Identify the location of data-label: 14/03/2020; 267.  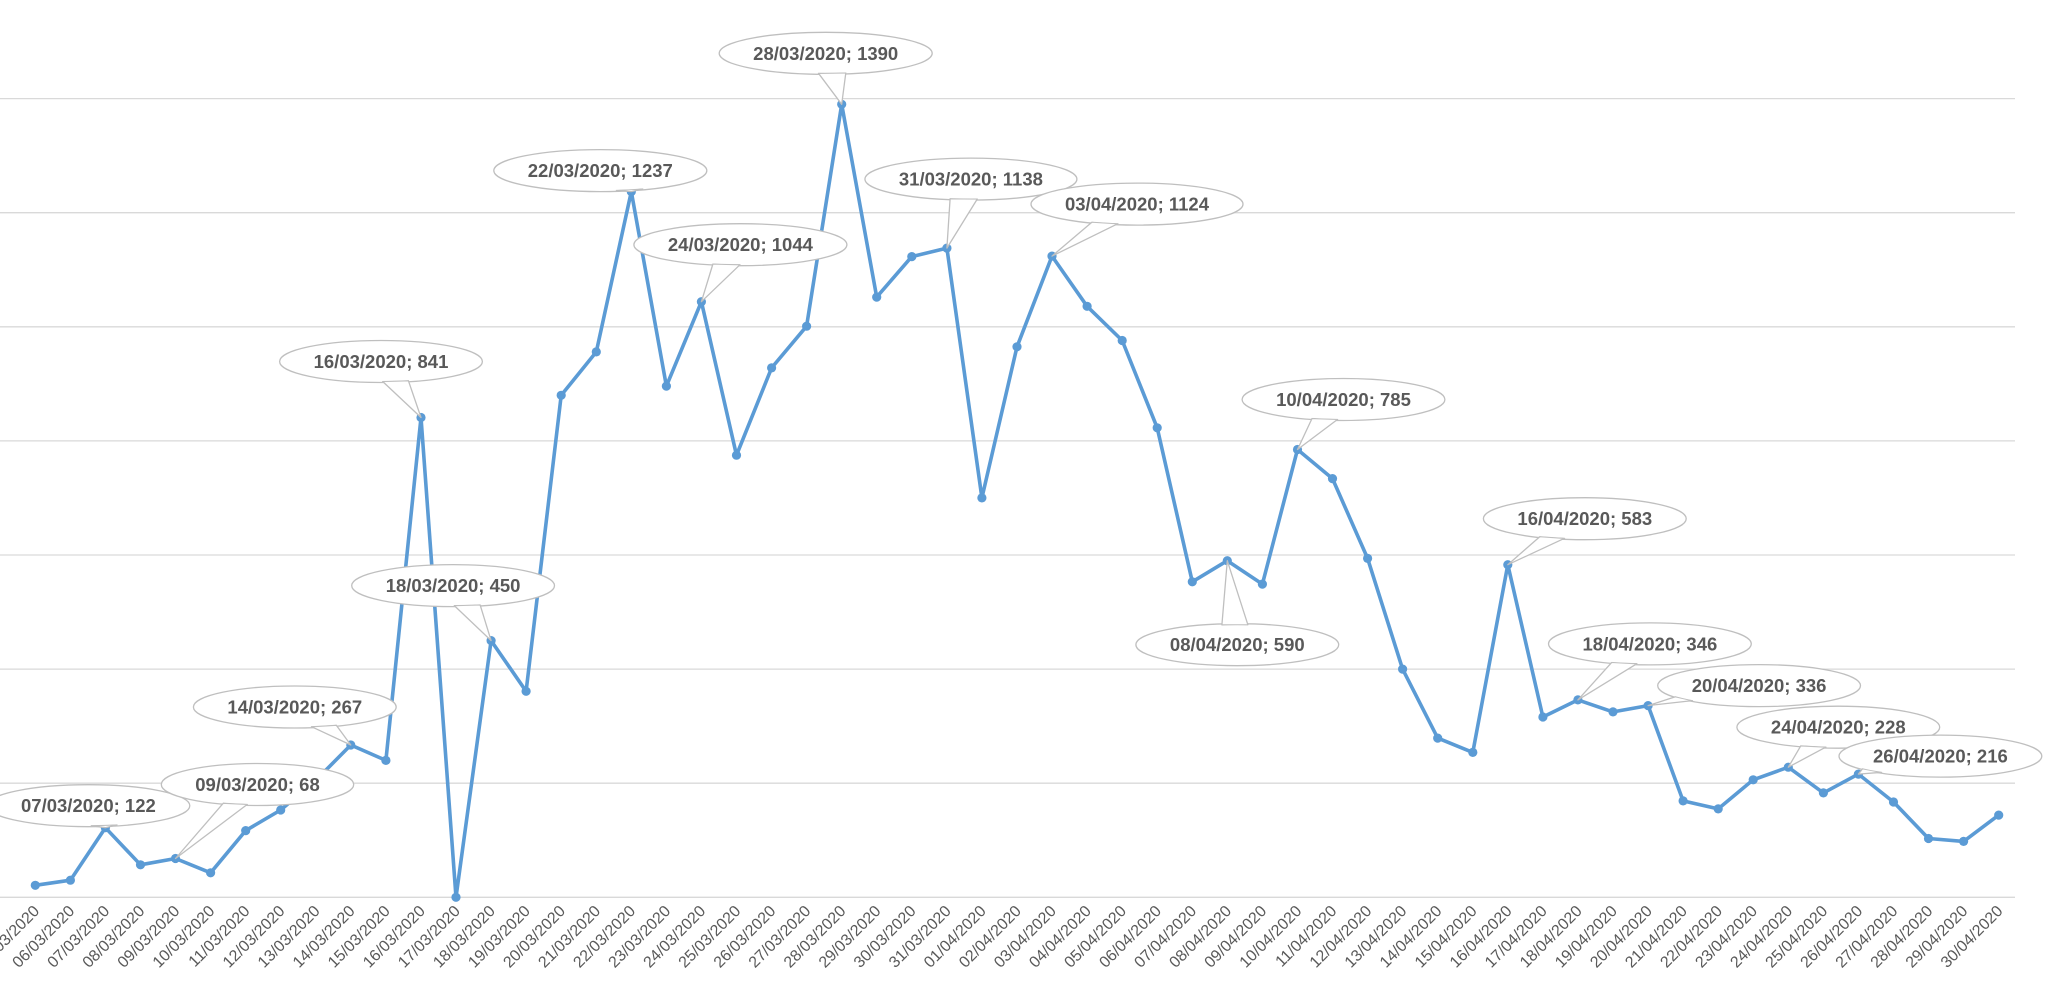
(294, 715).